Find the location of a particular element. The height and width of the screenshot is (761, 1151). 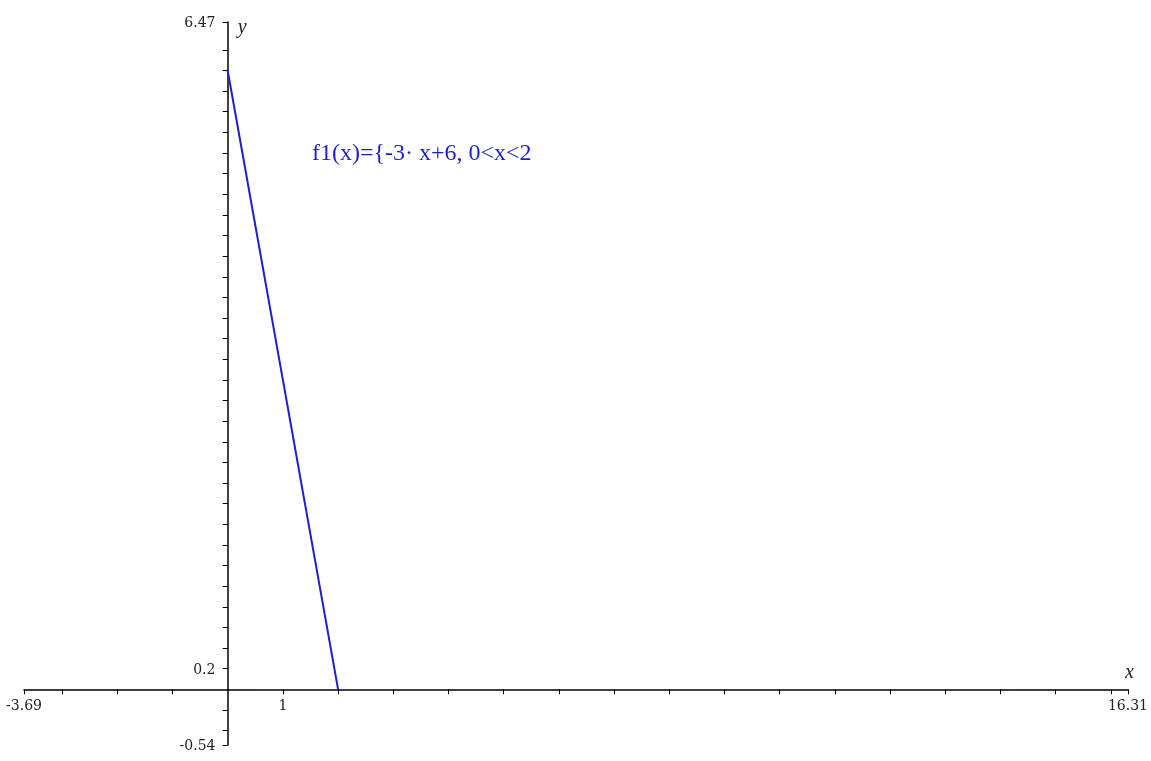

x-tick-label: 1 is located at coordinates (283, 704).